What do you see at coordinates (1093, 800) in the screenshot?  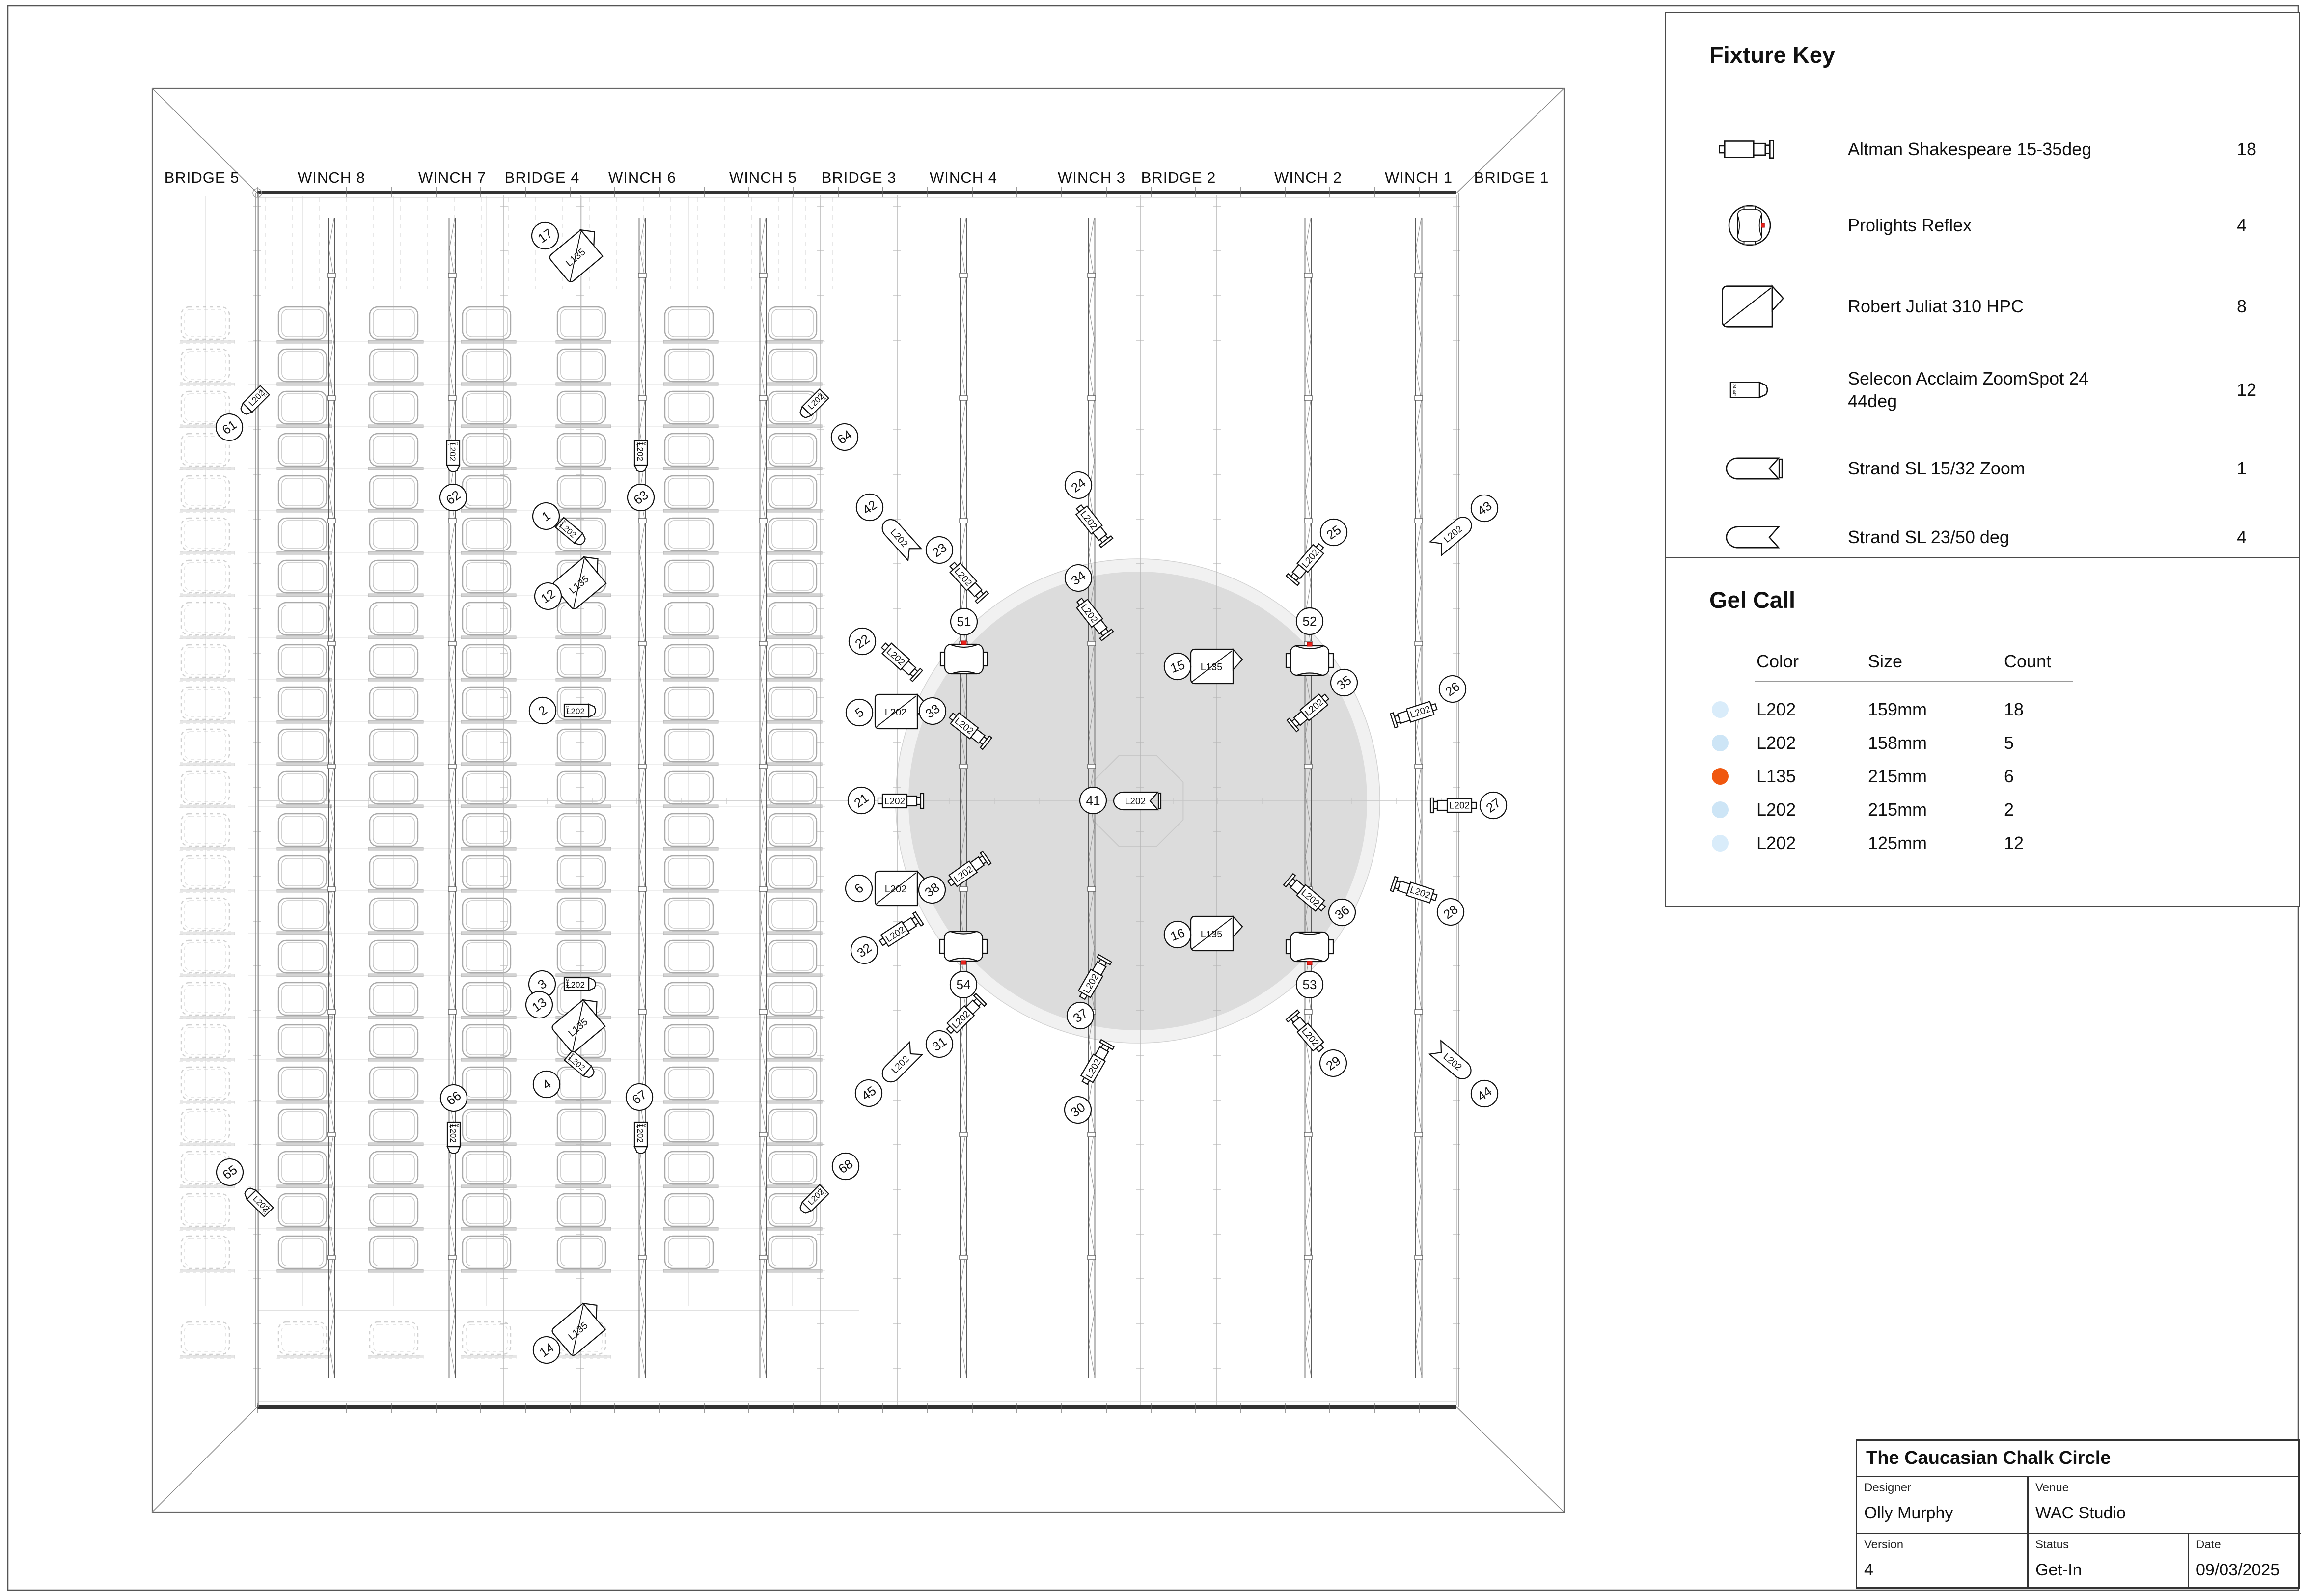 I see `svg-text: 41` at bounding box center [1093, 800].